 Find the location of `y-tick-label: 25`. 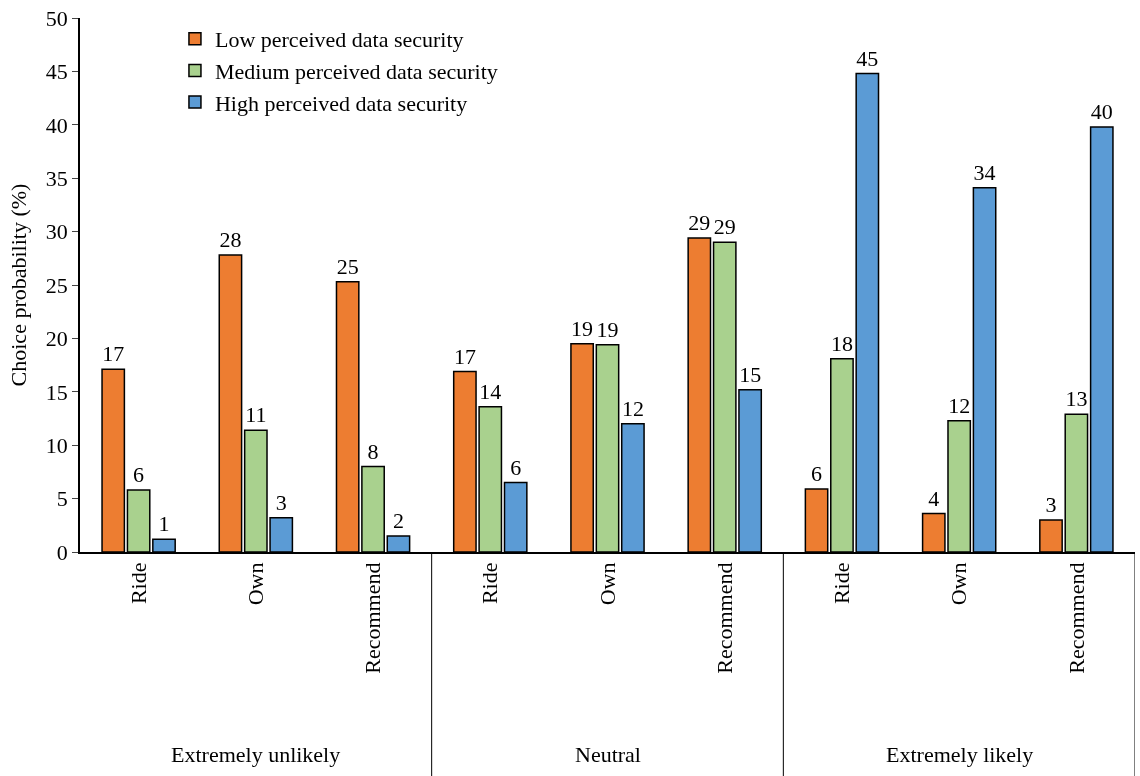

y-tick-label: 25 is located at coordinates (56, 285).